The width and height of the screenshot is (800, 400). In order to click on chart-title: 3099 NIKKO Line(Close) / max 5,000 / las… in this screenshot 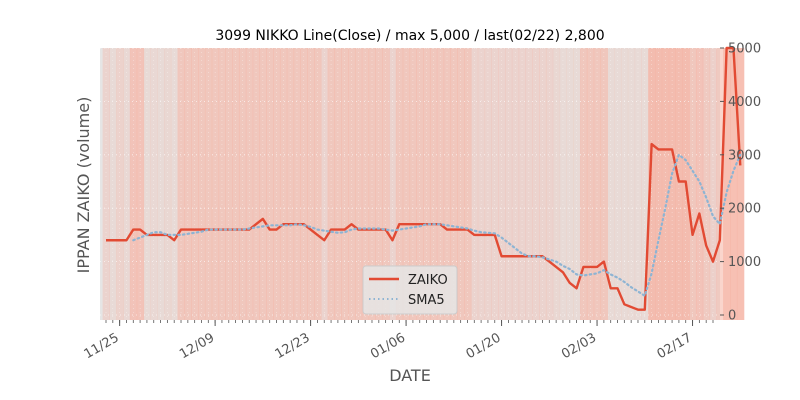, I will do `click(409, 36)`.